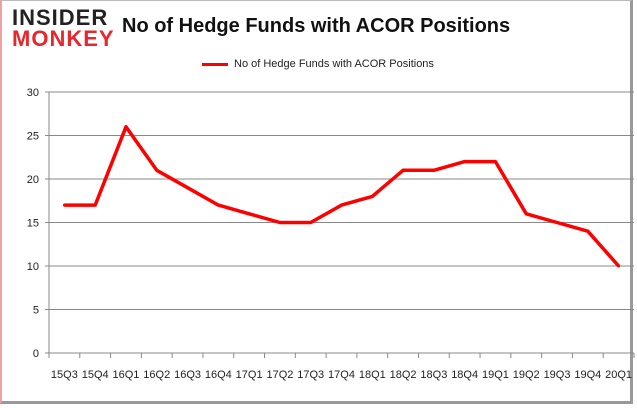  What do you see at coordinates (33, 224) in the screenshot?
I see `y-tick-label: 15` at bounding box center [33, 224].